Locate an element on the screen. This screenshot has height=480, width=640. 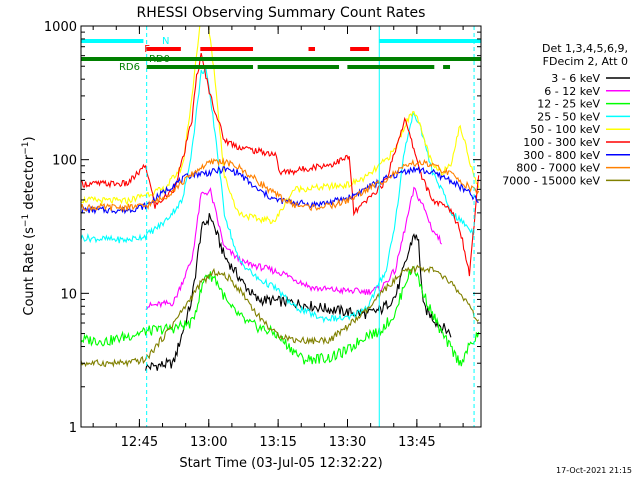
y-tick-label: 1000 is located at coordinates (60, 27).